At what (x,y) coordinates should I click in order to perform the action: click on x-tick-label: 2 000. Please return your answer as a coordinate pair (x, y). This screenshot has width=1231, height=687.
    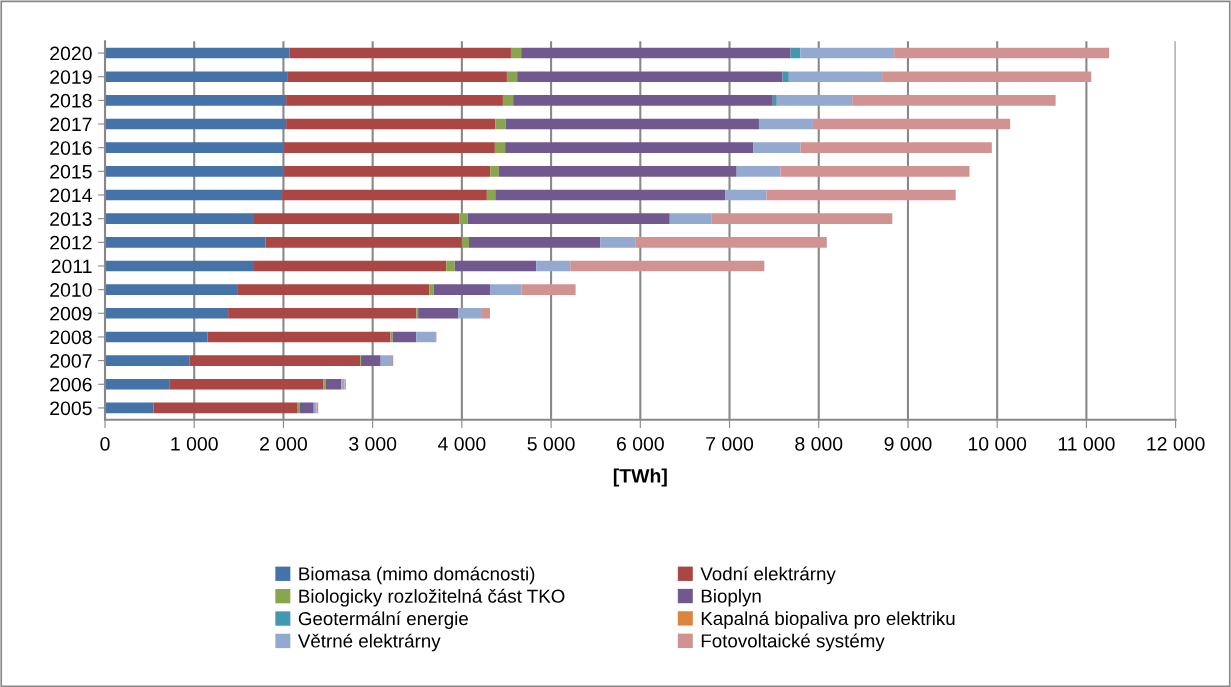
    Looking at the image, I should click on (284, 443).